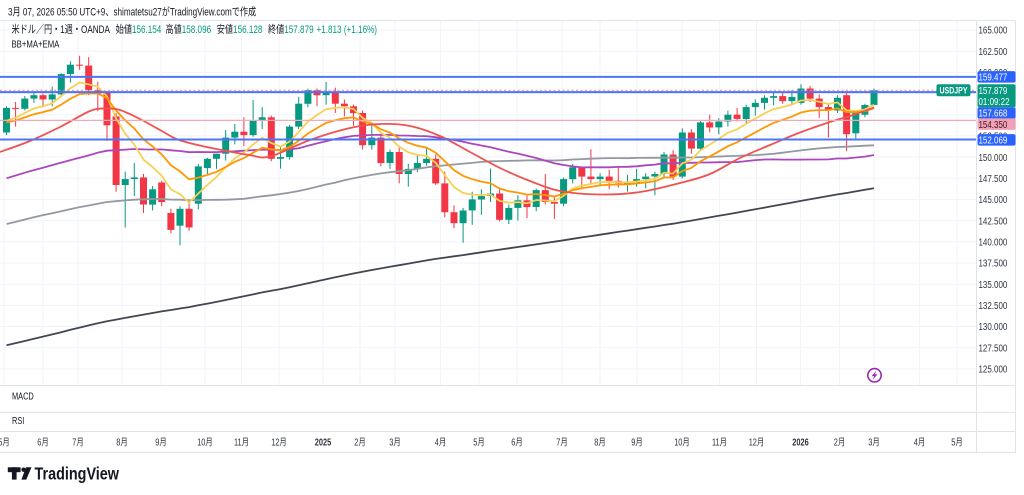 This screenshot has height=495, width=1024. What do you see at coordinates (993, 76) in the screenshot?
I see `svg-text: 159.477` at bounding box center [993, 76].